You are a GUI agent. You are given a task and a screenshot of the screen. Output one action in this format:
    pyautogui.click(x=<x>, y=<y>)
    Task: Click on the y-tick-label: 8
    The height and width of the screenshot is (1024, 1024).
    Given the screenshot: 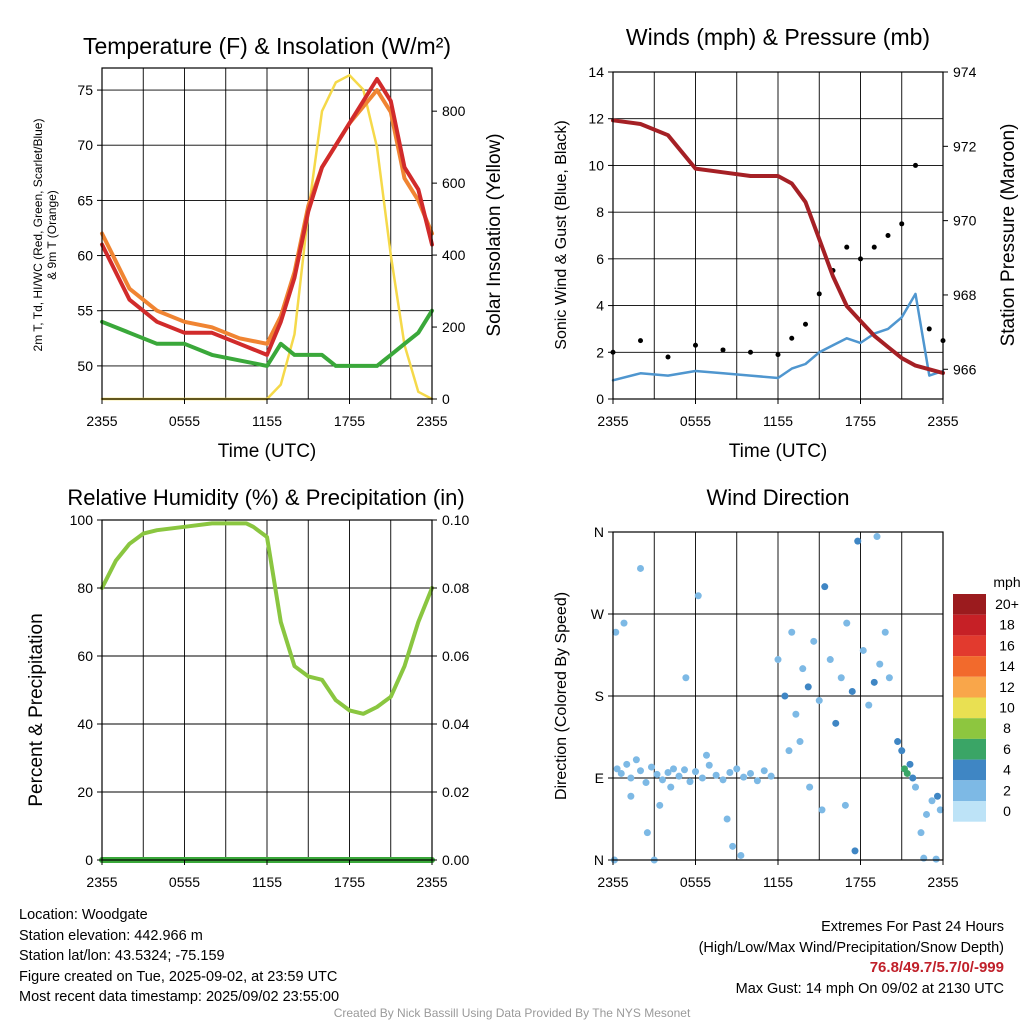 What is the action you would take?
    pyautogui.click(x=600, y=212)
    